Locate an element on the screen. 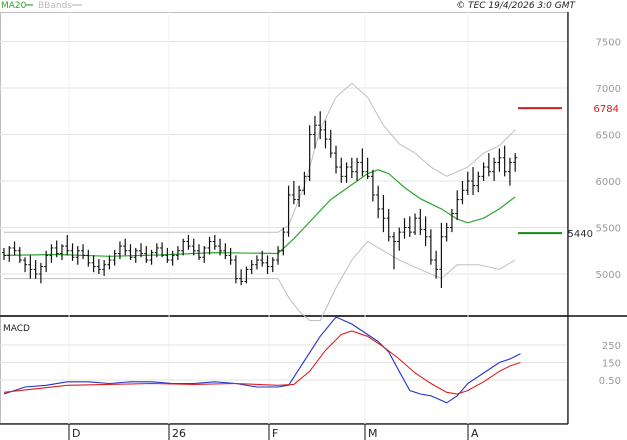  date-tick-label: A is located at coordinates (475, 433).